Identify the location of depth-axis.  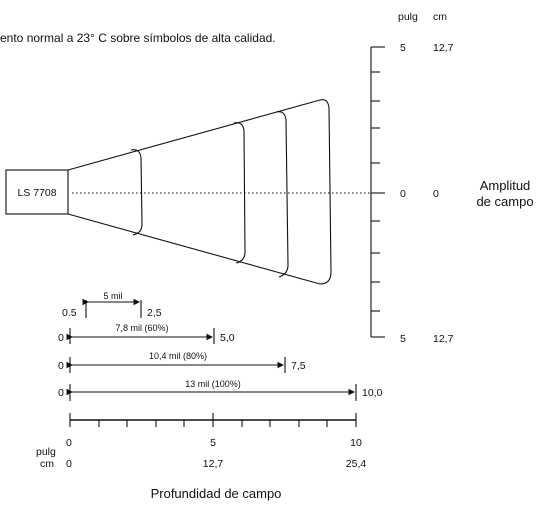
(213, 420).